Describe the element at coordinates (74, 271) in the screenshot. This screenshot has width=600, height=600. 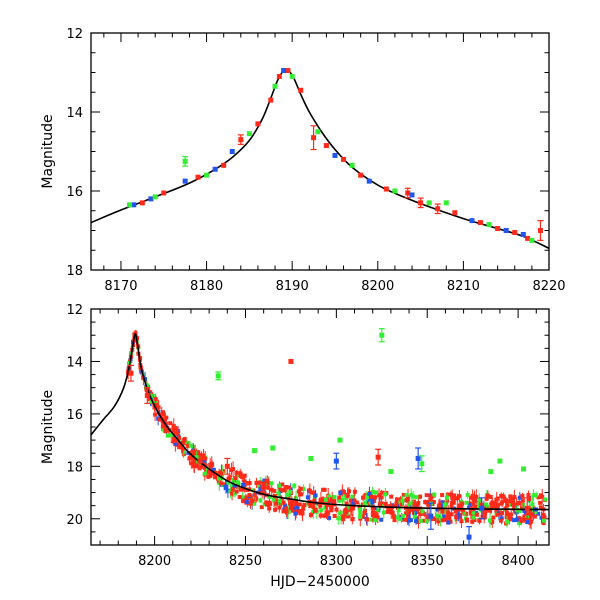
I see `y-tick-label: 18` at that location.